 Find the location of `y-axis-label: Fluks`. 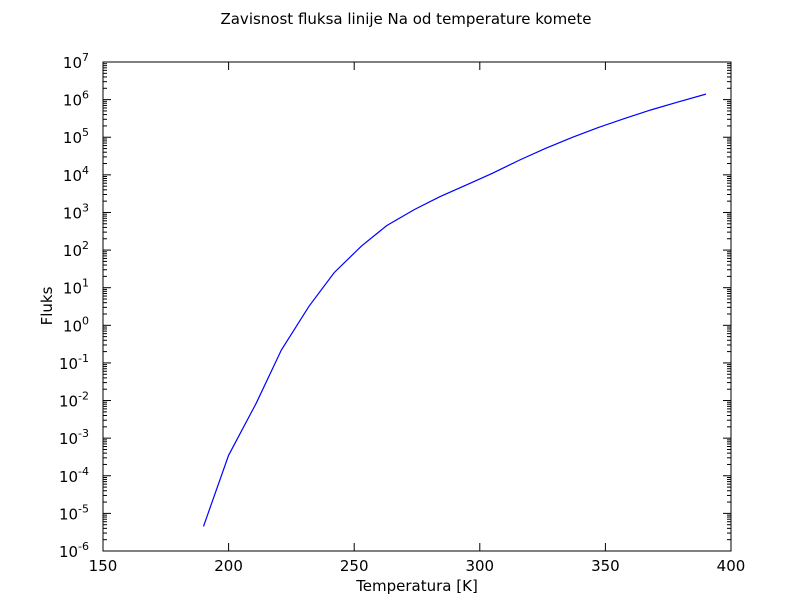

y-axis-label: Fluks is located at coordinates (47, 305).